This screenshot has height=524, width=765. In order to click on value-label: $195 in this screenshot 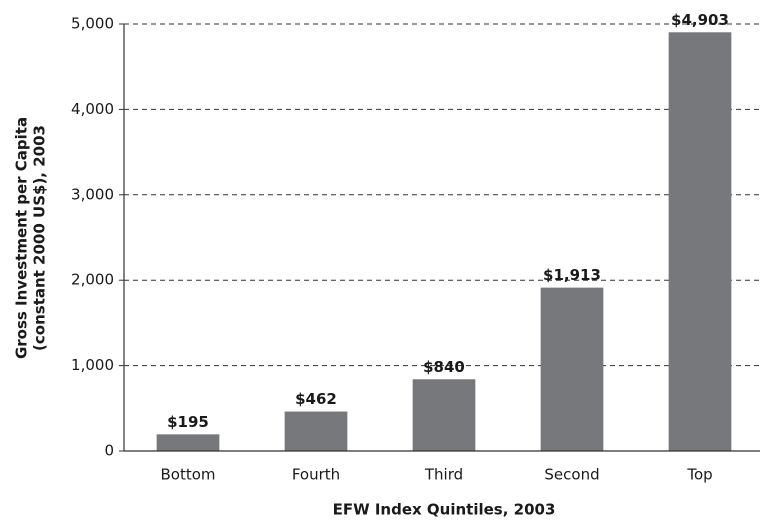, I will do `click(188, 422)`.